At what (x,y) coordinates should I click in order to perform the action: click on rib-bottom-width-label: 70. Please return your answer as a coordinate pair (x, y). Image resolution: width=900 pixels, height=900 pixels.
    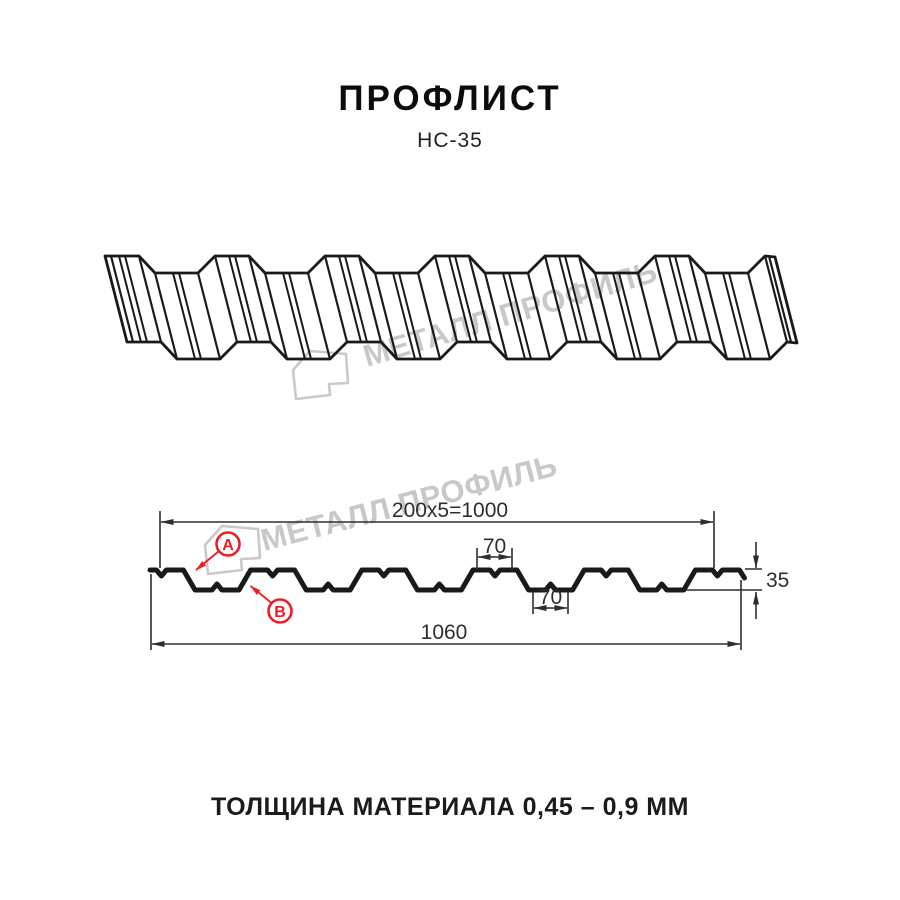
    Looking at the image, I should click on (550, 597).